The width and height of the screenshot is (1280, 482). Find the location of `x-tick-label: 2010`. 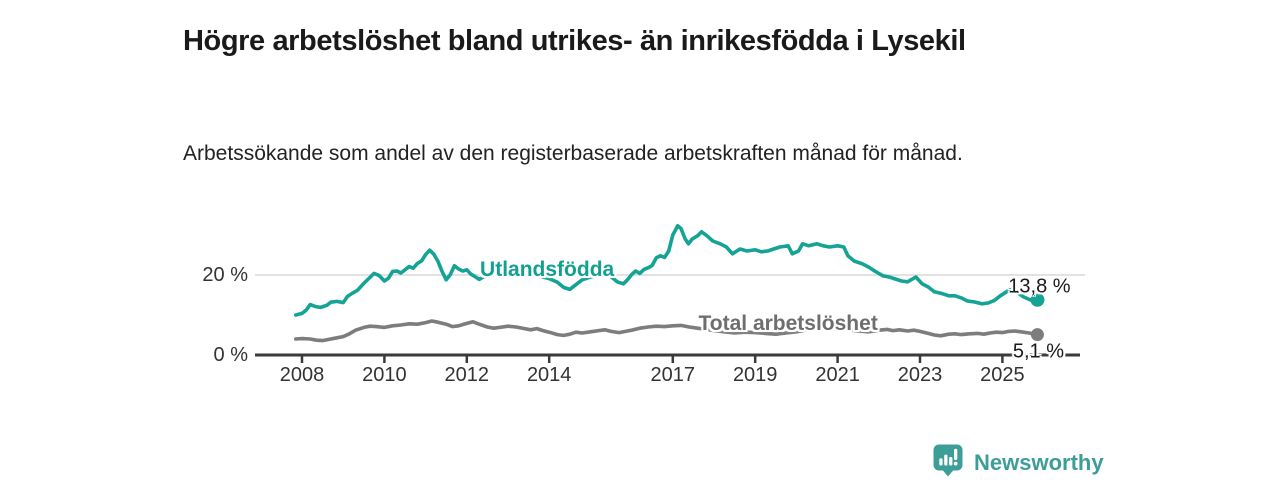

x-tick-label: 2010 is located at coordinates (384, 375).